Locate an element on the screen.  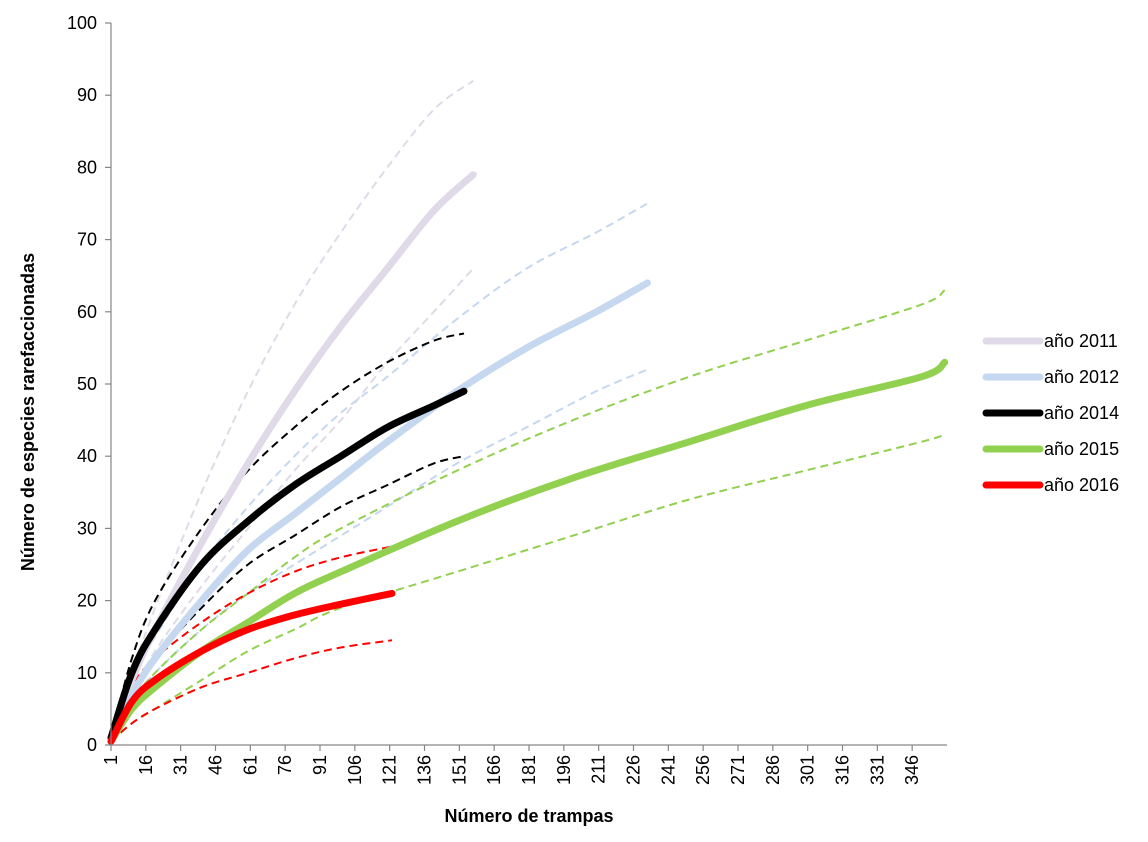
x-tick-label: 316 is located at coordinates (843, 770).